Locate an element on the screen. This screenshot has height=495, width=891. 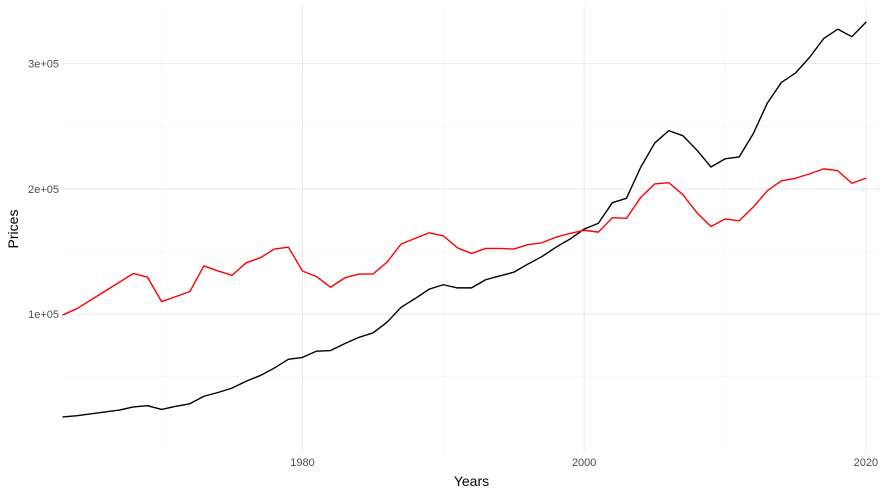
x-tick-label: 2020 is located at coordinates (866, 463).